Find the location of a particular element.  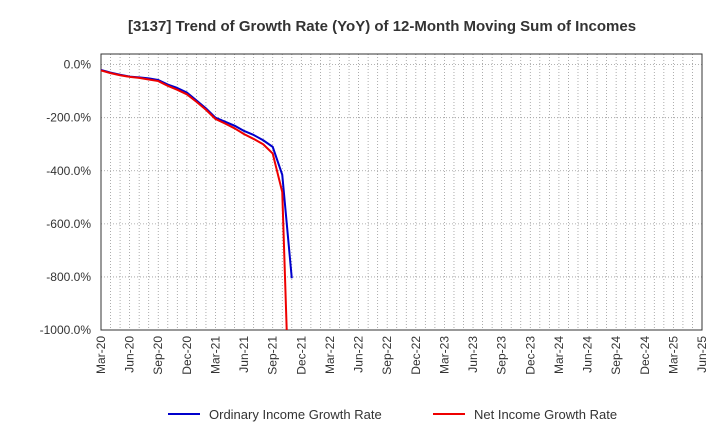

legend-label: Ordinary Income Growth Rate is located at coordinates (295, 414).